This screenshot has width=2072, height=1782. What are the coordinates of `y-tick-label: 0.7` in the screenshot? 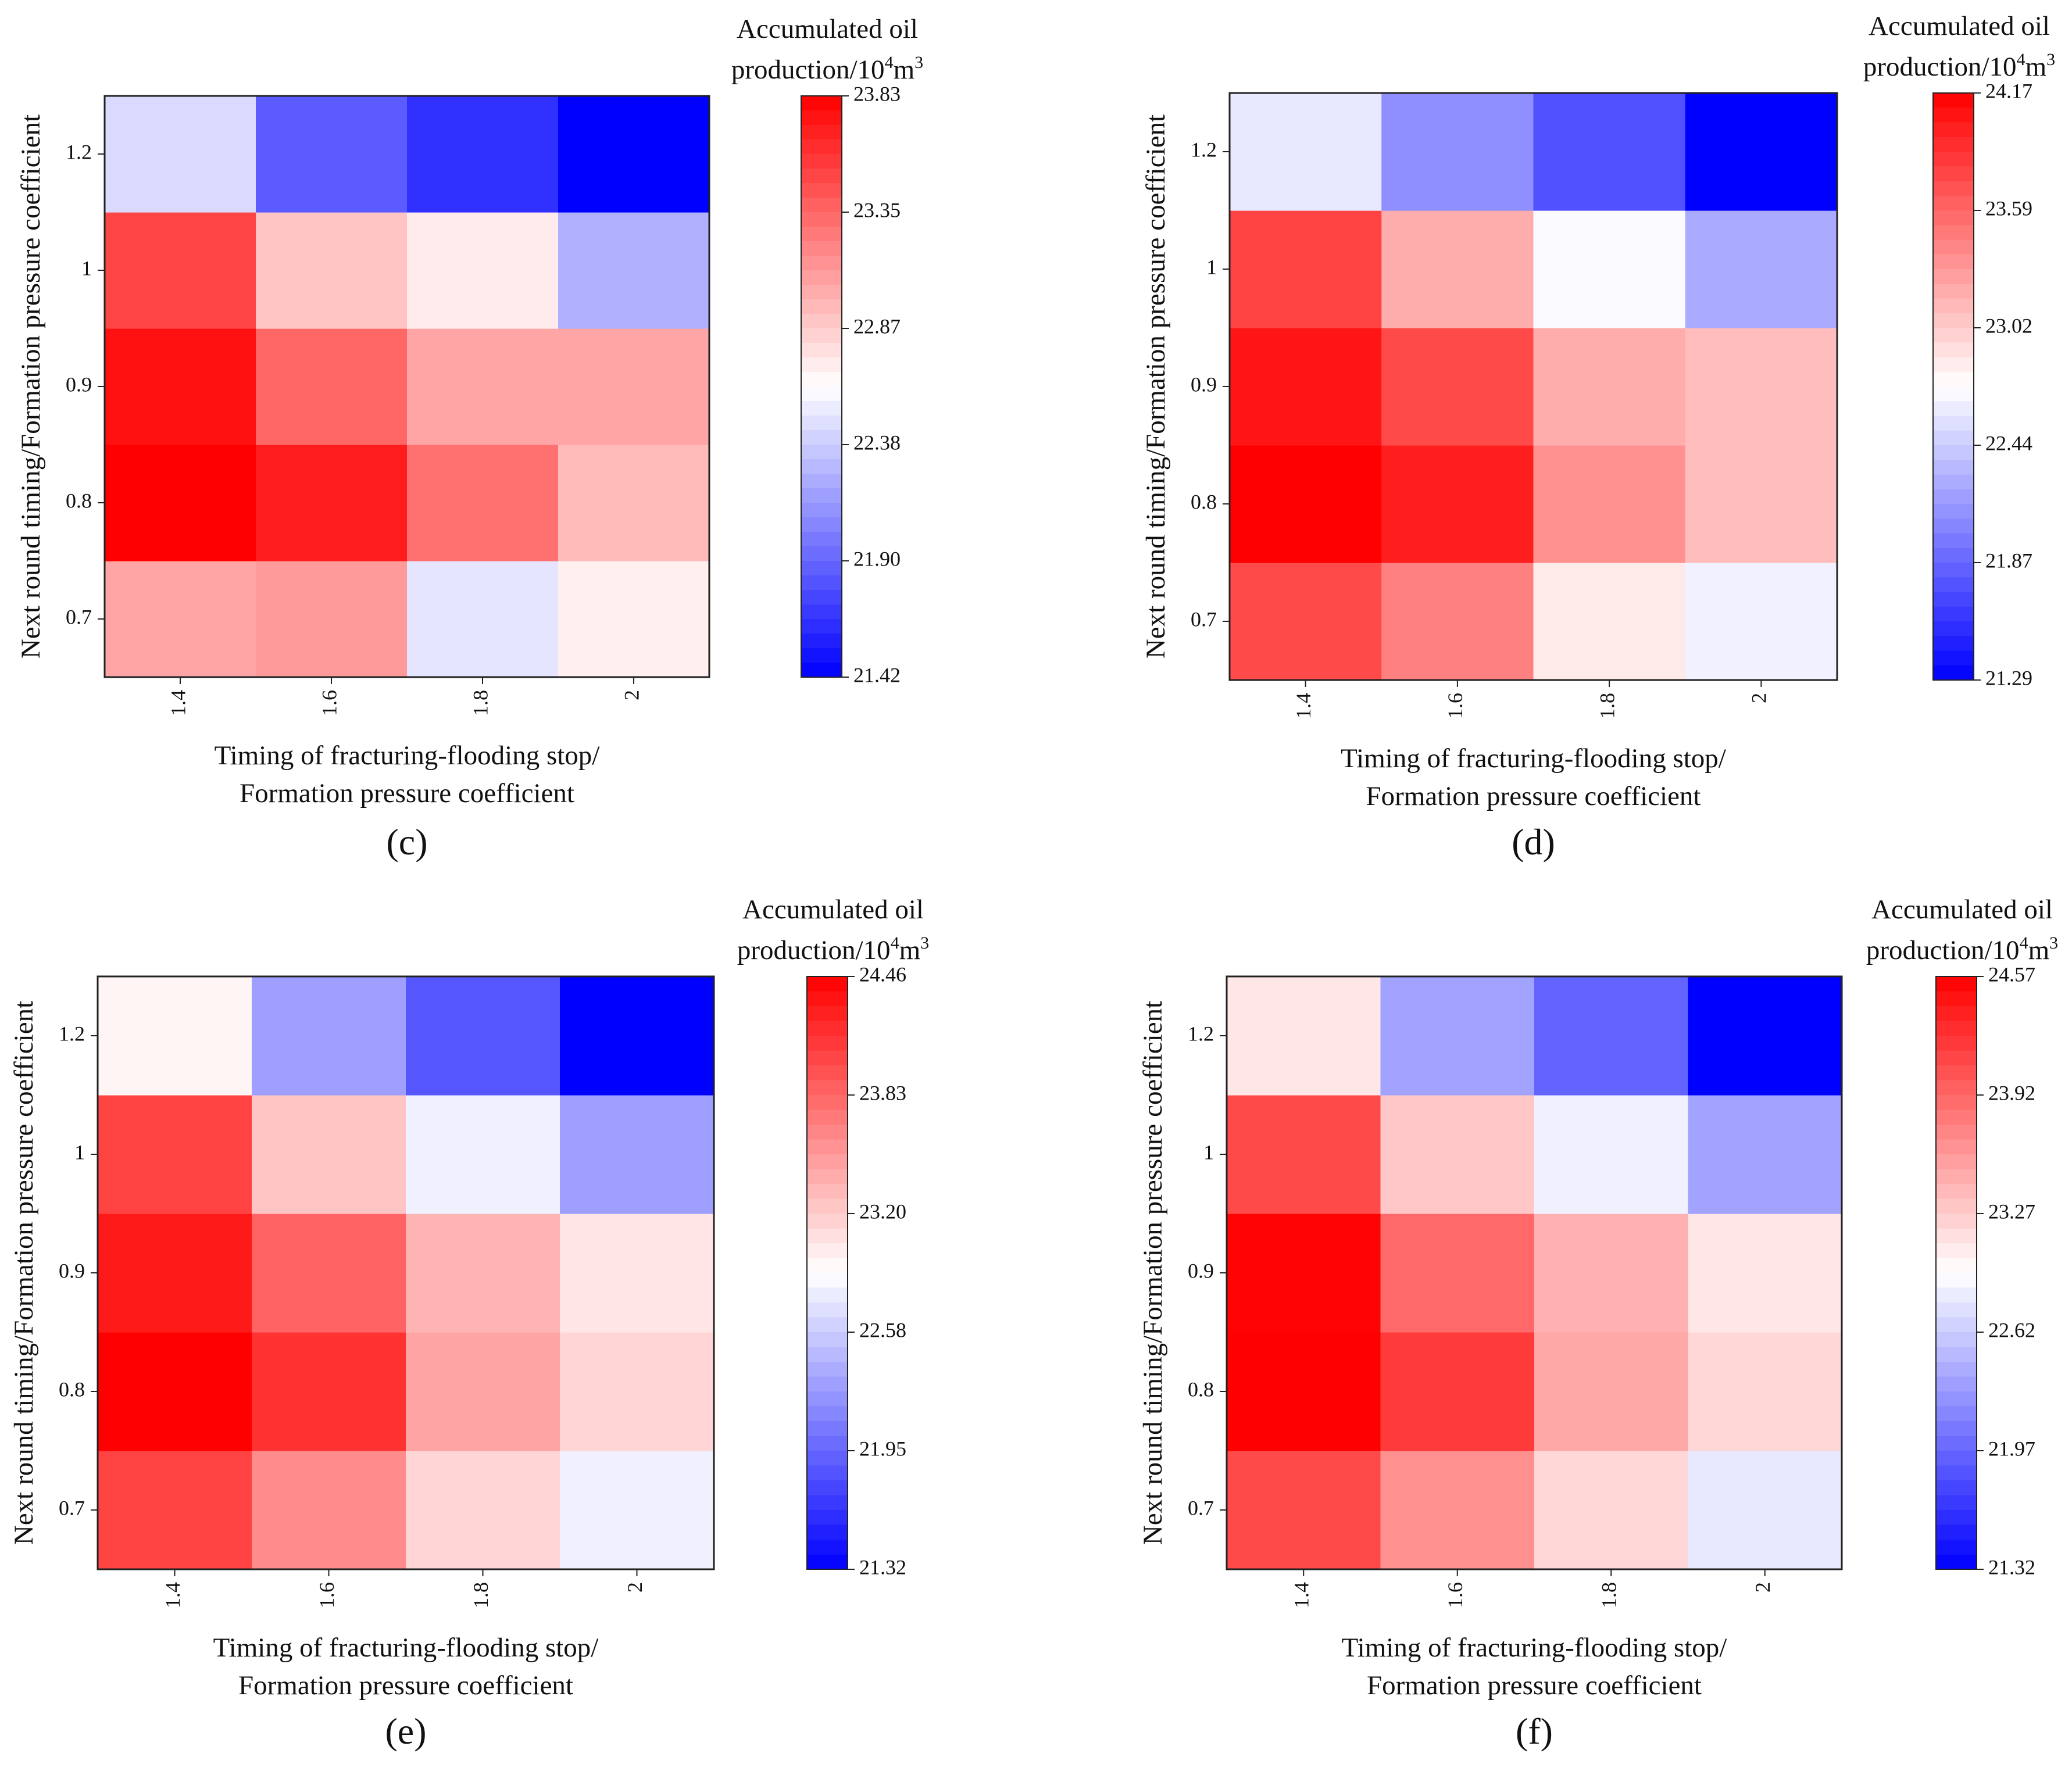 It's located at (1201, 1508).